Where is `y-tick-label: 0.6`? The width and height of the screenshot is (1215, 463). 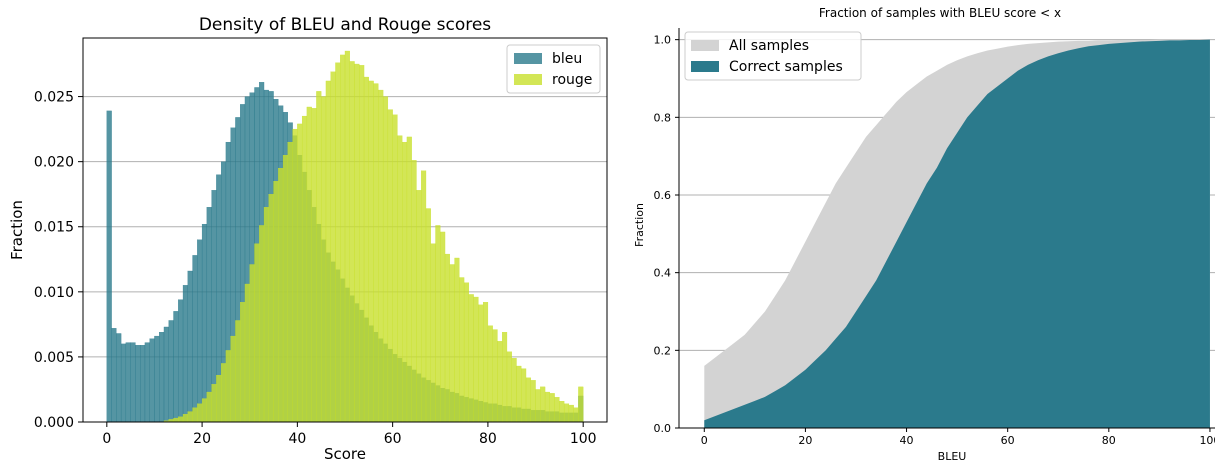 y-tick-label: 0.6 is located at coordinates (663, 195).